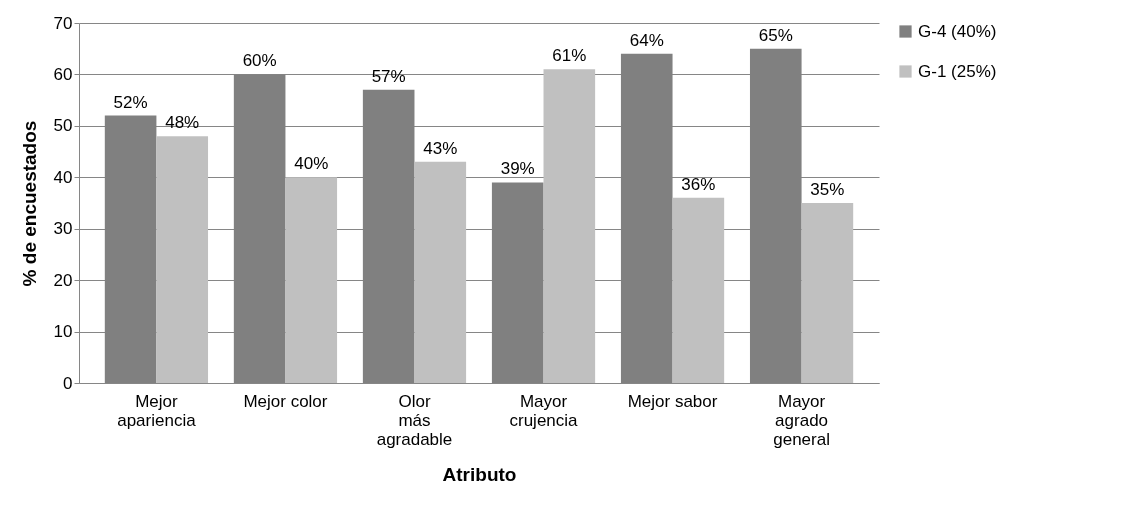 The height and width of the screenshot is (516, 1123). Describe the element at coordinates (63, 74) in the screenshot. I see `y-tick-label: 60` at that location.